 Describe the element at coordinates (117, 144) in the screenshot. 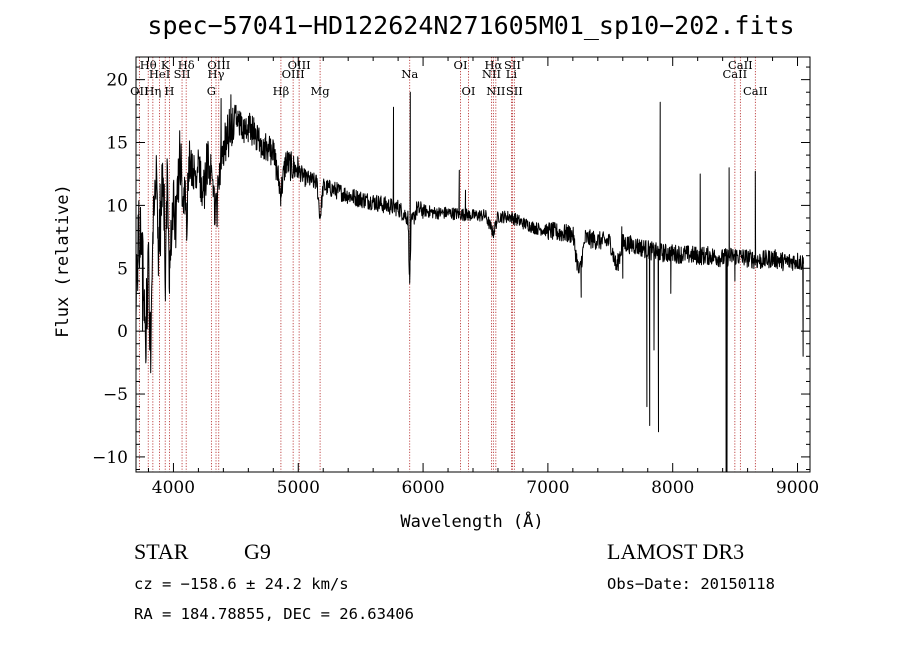

I see `y-tick-label: 15` at that location.